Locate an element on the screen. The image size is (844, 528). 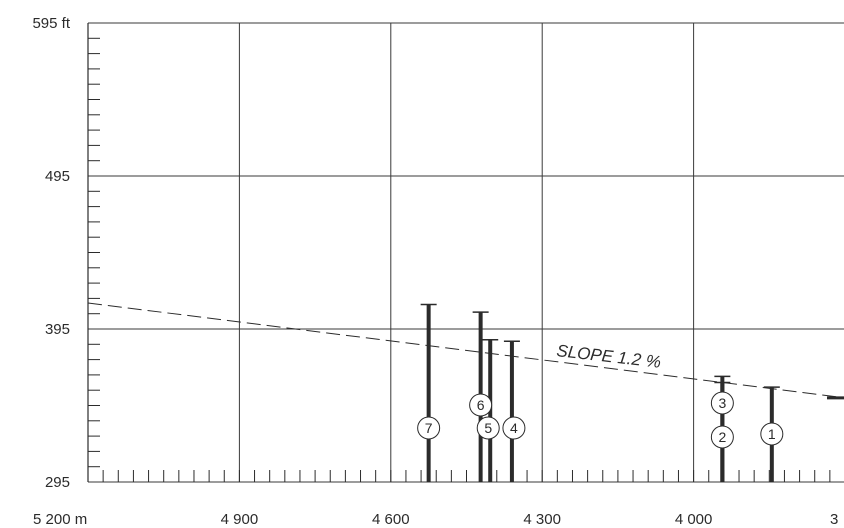
y-tick-label: 295 is located at coordinates (57, 482).